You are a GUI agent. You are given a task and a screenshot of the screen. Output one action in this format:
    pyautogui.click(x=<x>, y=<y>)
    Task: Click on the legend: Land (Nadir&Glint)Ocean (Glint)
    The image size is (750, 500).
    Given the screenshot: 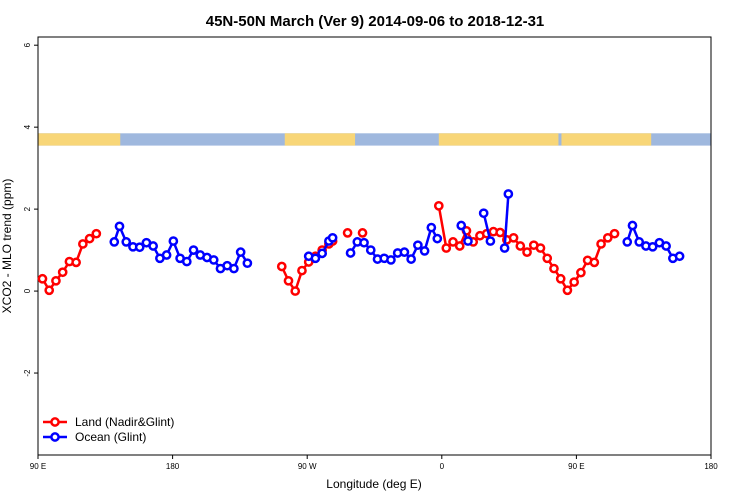 What is the action you would take?
    pyautogui.click(x=108, y=429)
    